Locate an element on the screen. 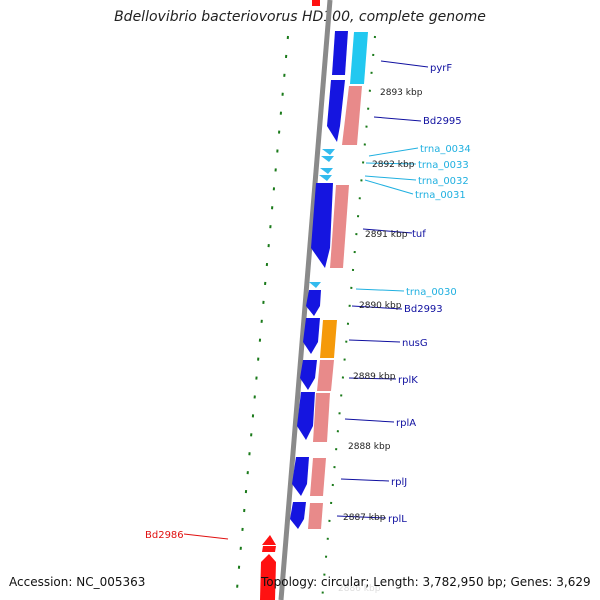  gene-label-trna_0032: trna_0032 is located at coordinates (443, 181).